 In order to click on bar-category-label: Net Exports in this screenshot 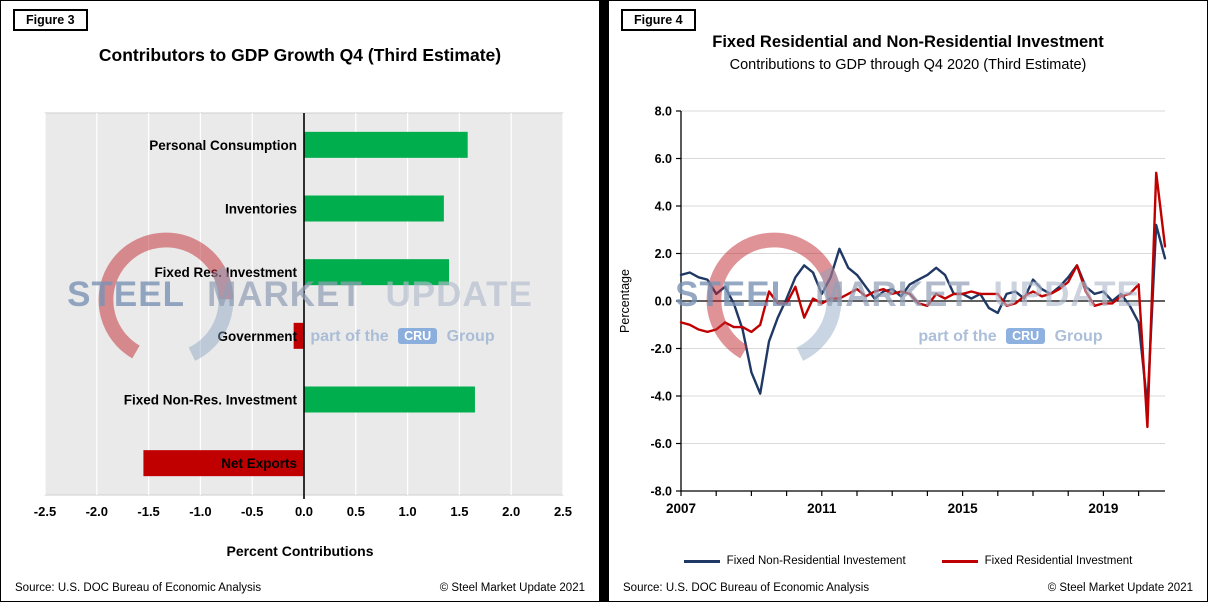, I will do `click(259, 463)`.